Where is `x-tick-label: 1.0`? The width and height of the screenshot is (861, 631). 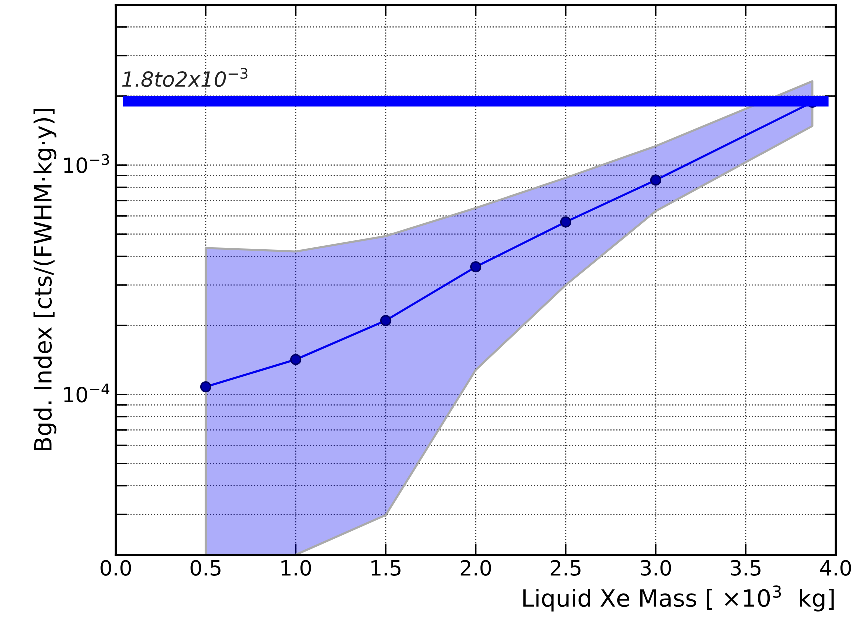
x-tick-label: 1.0 is located at coordinates (297, 568).